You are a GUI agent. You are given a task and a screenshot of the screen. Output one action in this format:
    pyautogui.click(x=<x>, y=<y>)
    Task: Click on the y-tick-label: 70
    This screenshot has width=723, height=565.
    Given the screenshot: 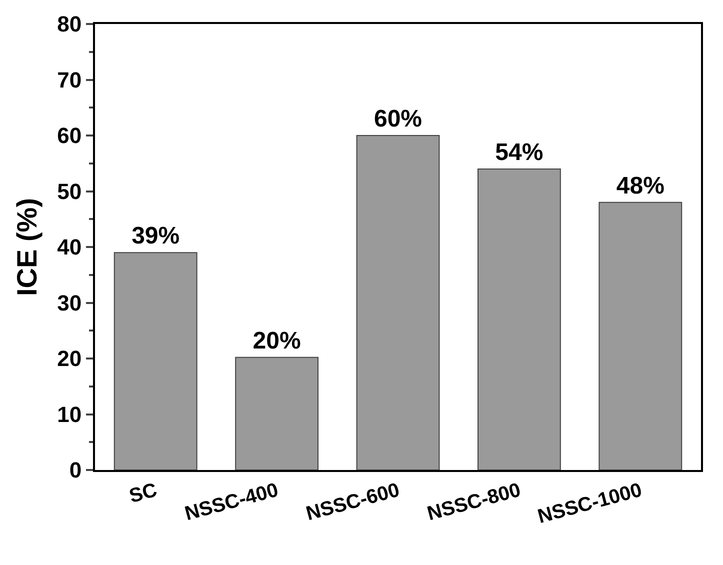 What is the action you would take?
    pyautogui.click(x=69, y=79)
    